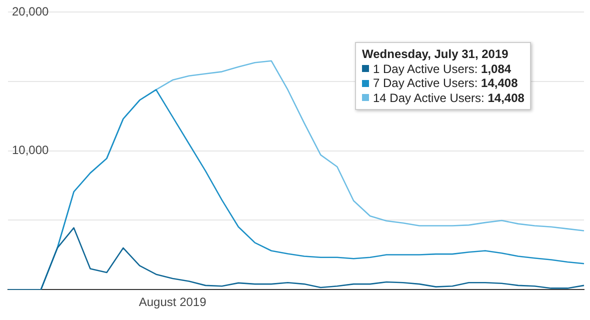  I want to click on y-tick-label: 10,000, so click(31, 150).